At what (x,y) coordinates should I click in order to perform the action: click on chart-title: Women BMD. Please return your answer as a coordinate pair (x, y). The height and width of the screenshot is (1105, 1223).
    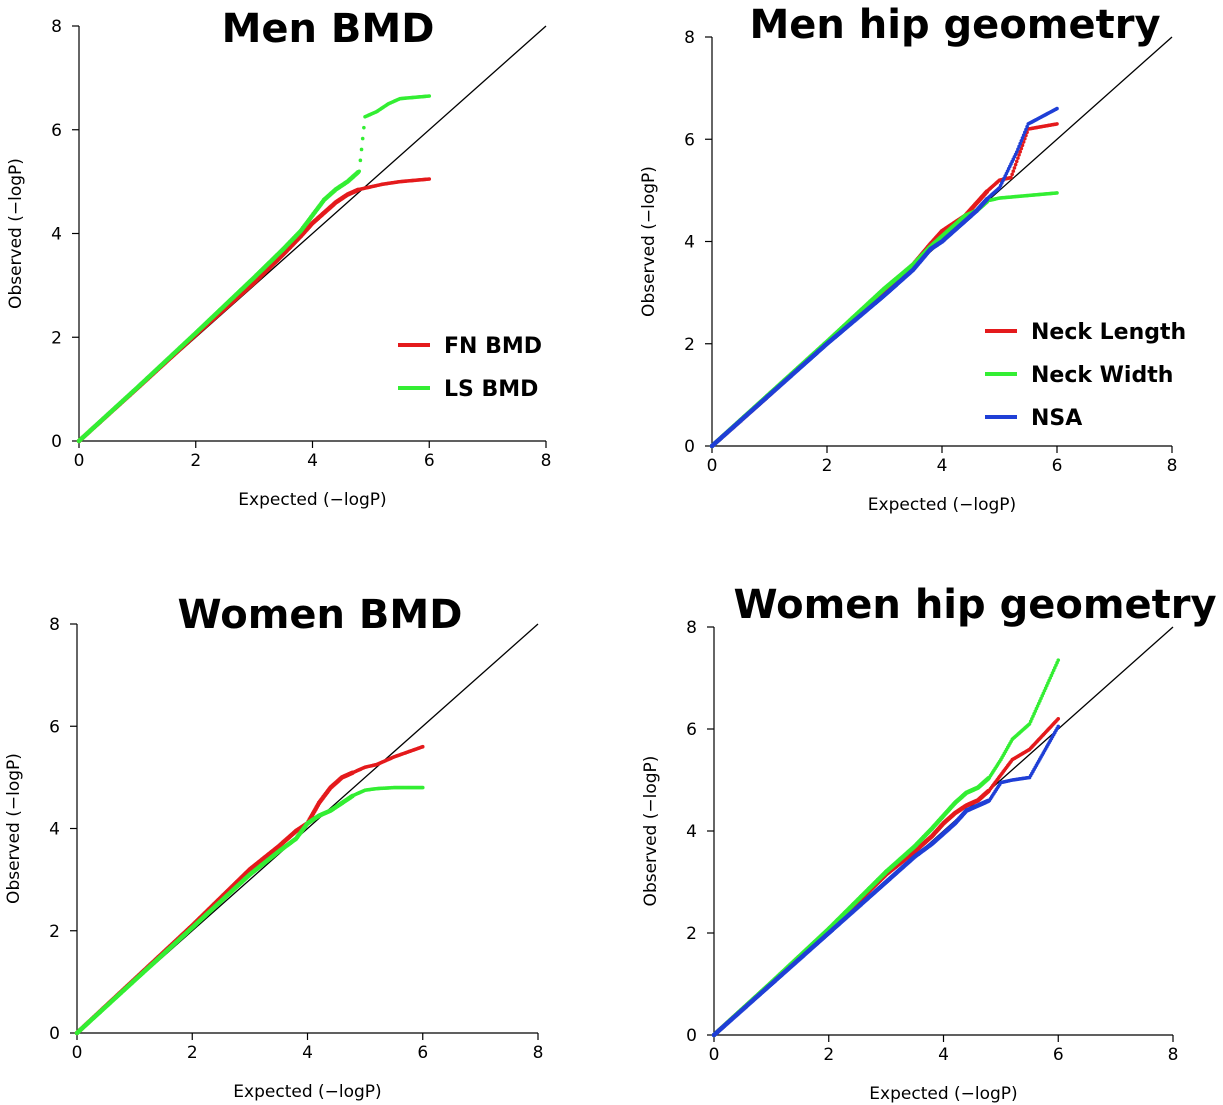
    Looking at the image, I should click on (320, 615).